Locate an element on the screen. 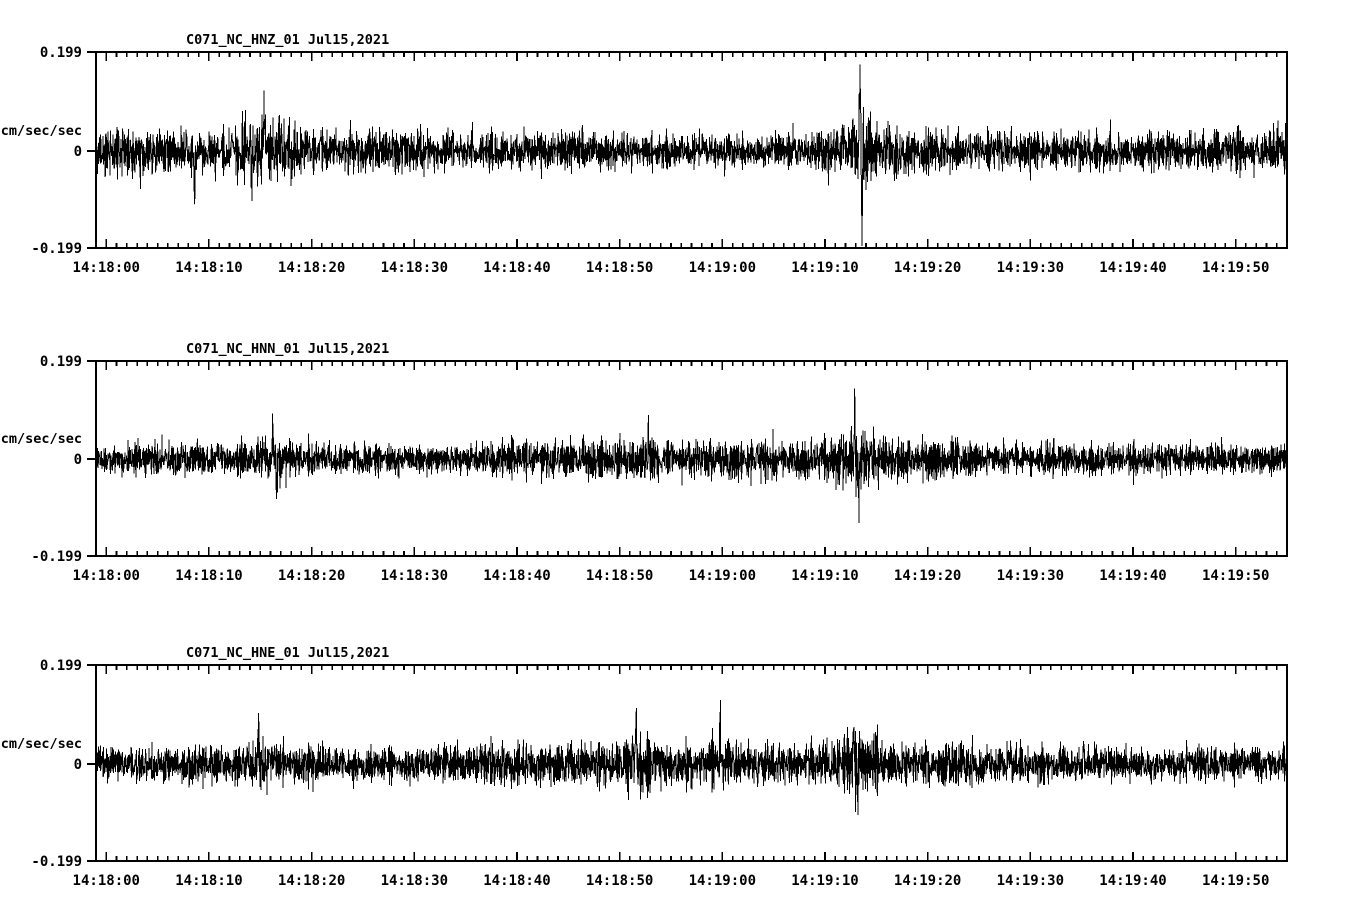 This screenshot has height=924, width=1358. xtick-label: 14:19:20 is located at coordinates (927, 881).